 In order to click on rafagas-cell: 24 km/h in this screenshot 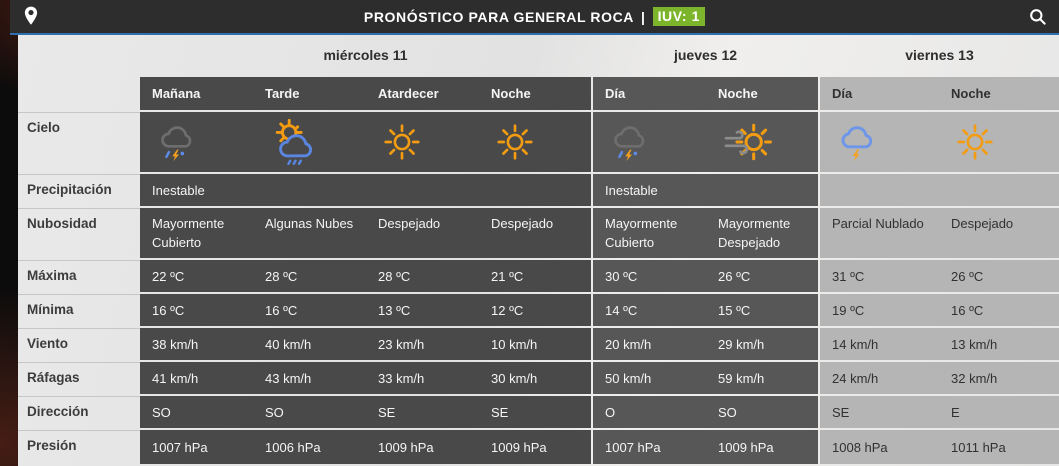, I will do `click(879, 378)`.